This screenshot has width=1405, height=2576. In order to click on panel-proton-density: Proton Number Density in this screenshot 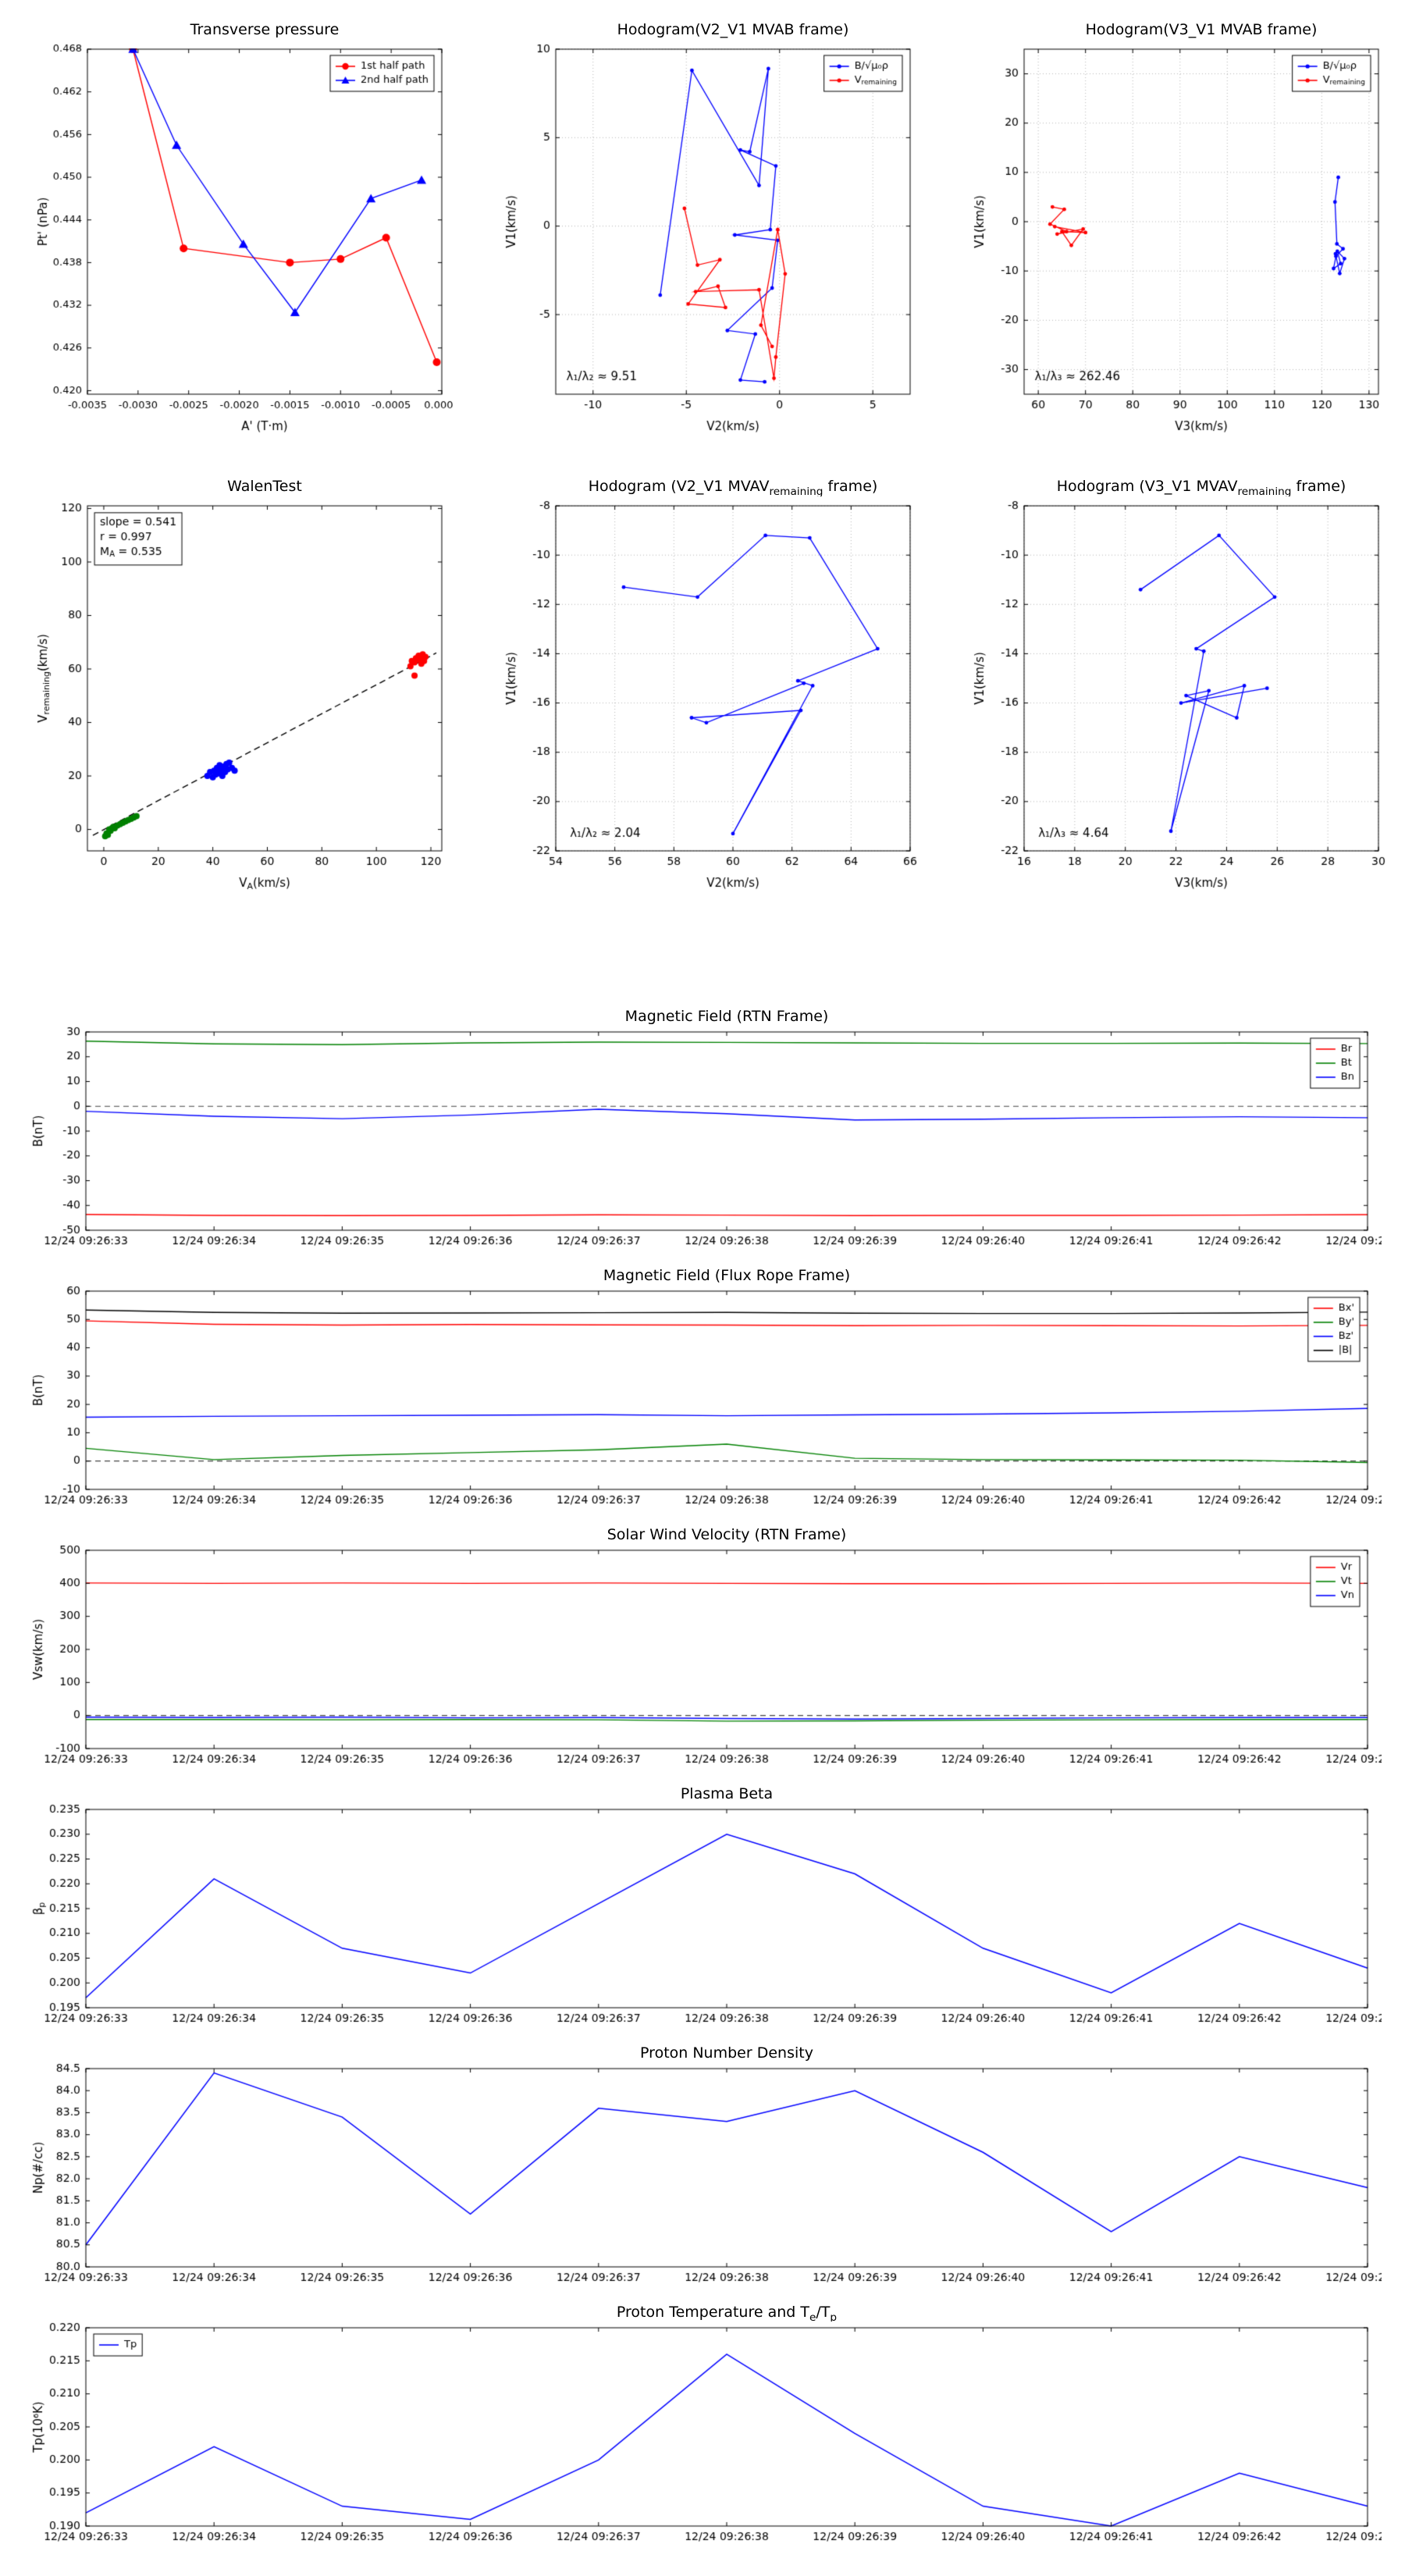, I will do `click(703, 2171)`.